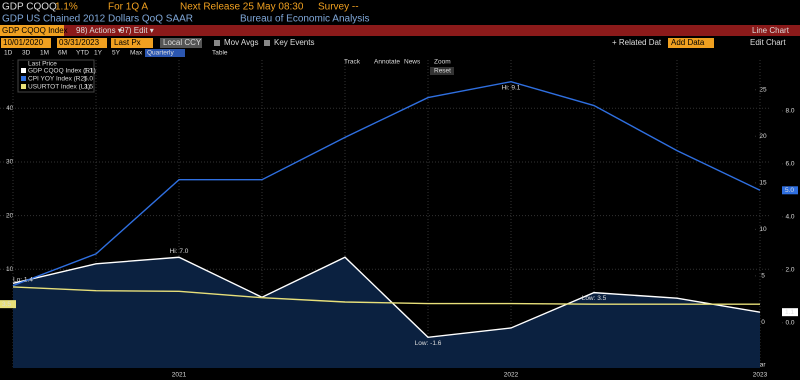  What do you see at coordinates (763, 136) in the screenshot?
I see `axis-tick-label: 20` at bounding box center [763, 136].